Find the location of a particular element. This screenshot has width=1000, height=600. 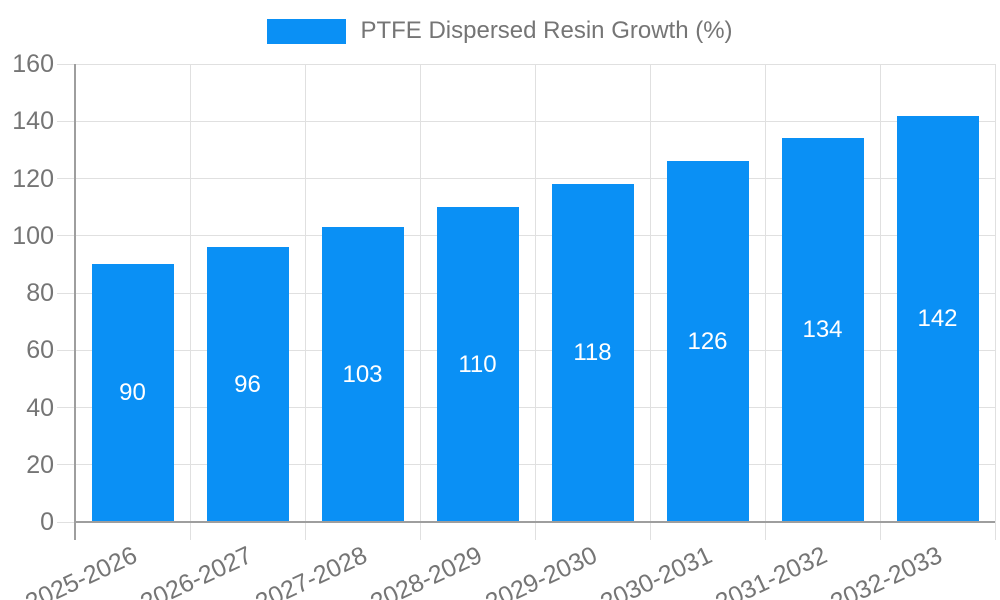

y-axis-line is located at coordinates (75, 302).